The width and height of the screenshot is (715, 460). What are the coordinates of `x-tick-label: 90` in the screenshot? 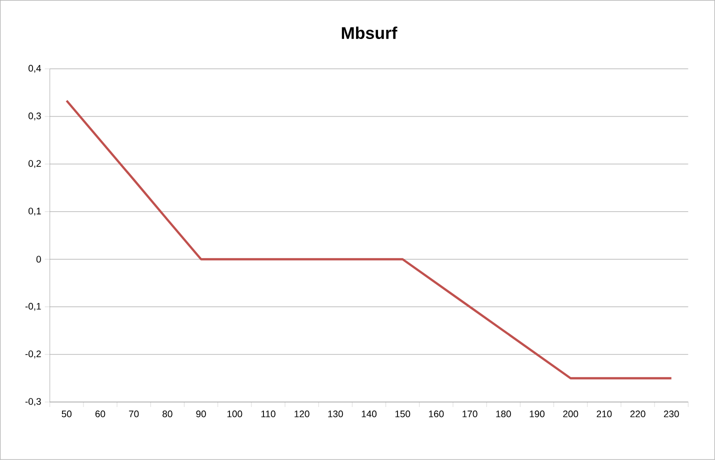 It's located at (201, 414).